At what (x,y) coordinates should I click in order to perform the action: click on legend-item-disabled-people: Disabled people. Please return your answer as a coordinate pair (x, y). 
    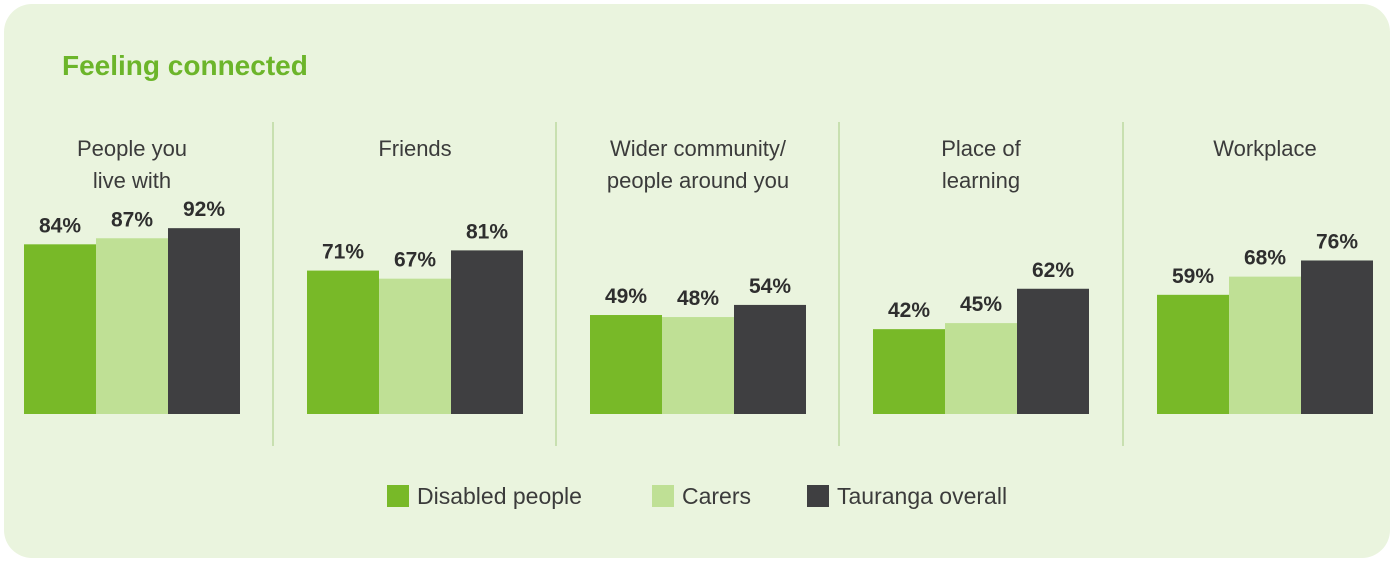
    Looking at the image, I should click on (484, 496).